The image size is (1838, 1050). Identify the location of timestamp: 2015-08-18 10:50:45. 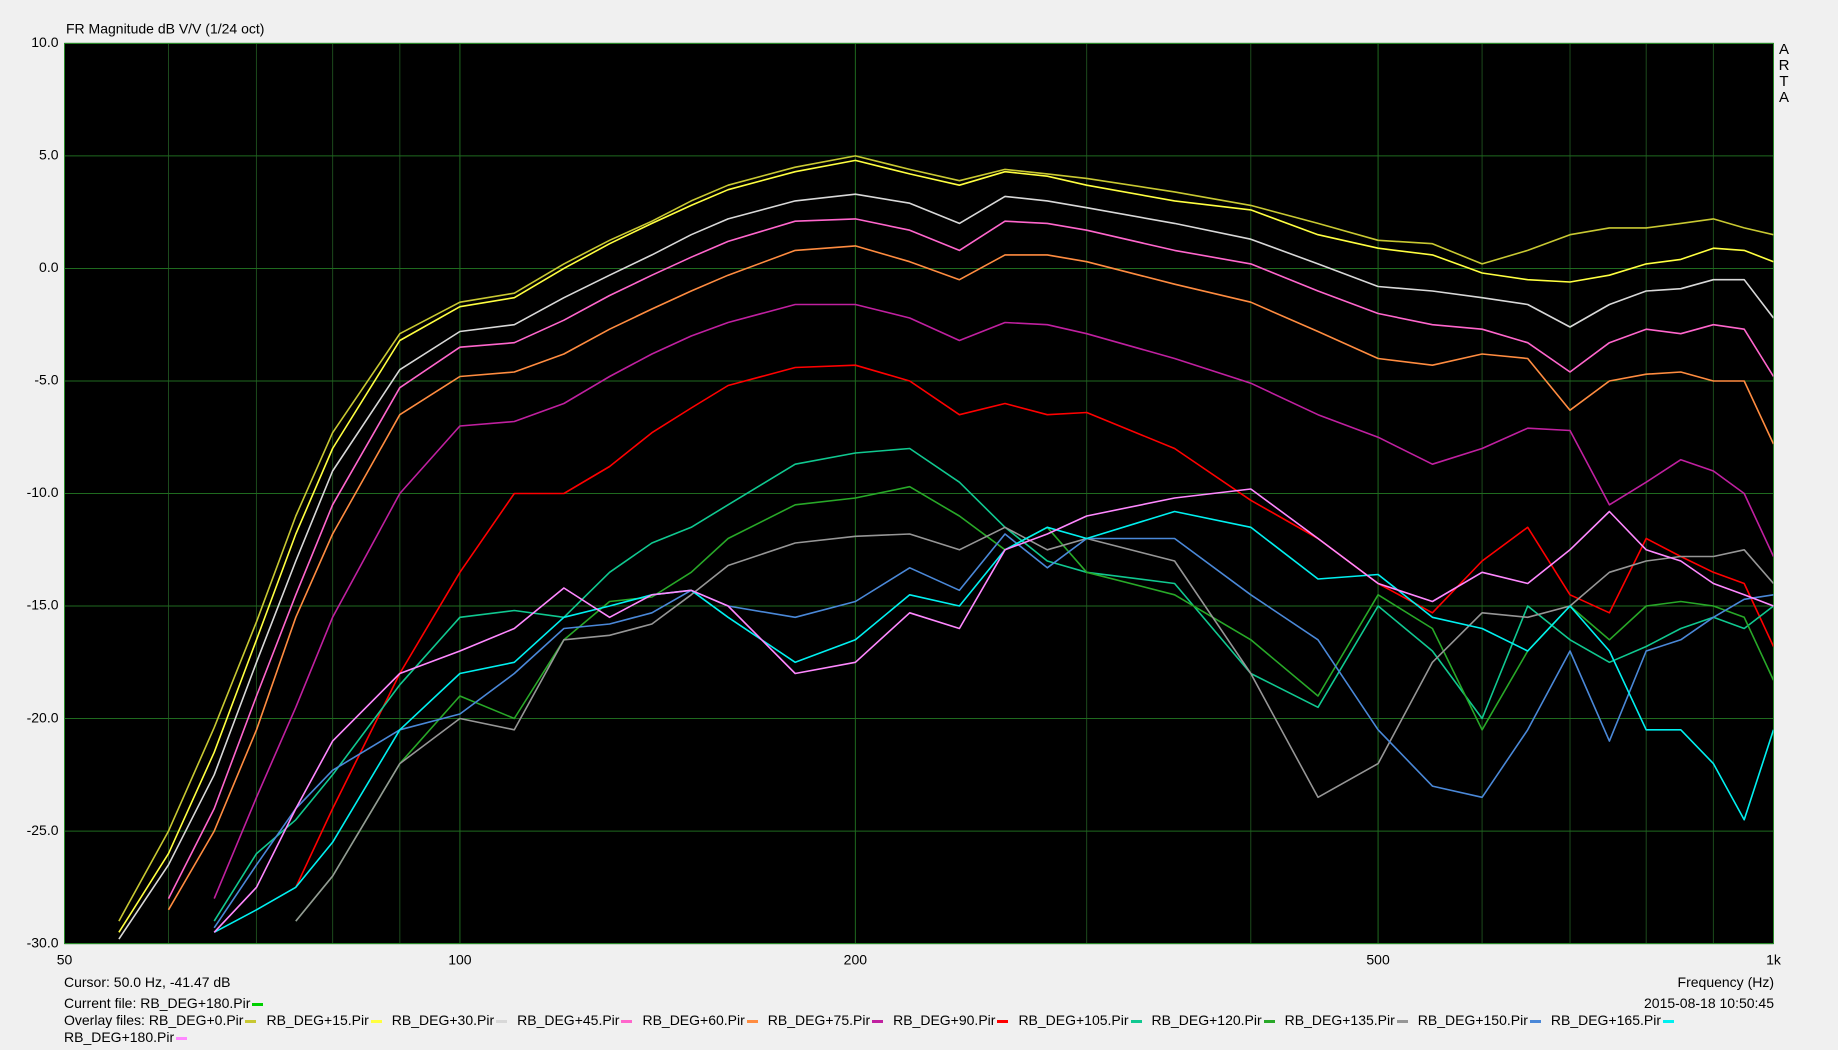
(1709, 1003).